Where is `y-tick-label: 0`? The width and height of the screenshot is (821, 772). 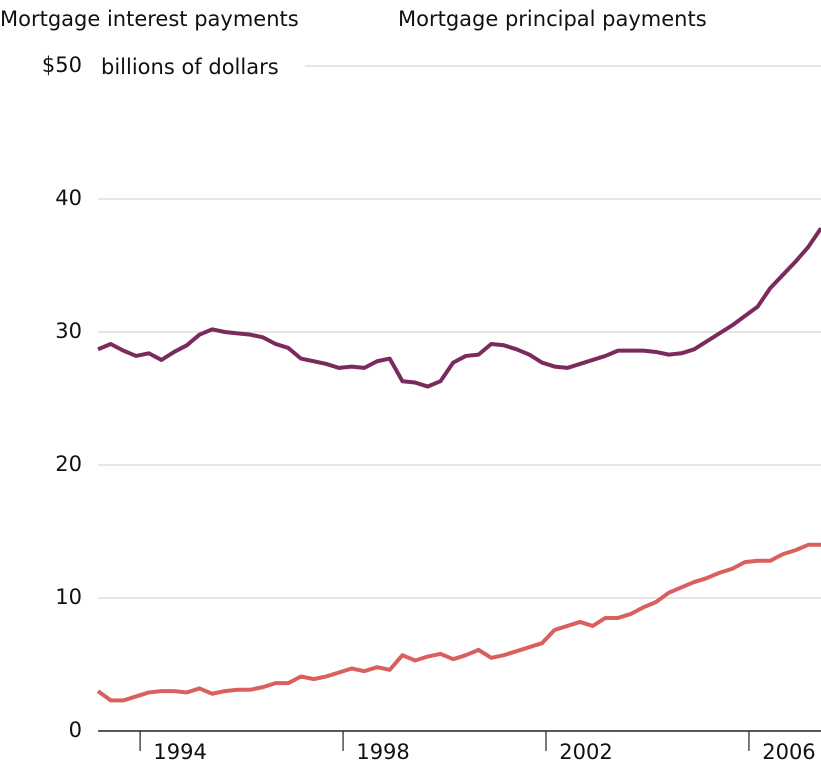
y-tick-label: 0 is located at coordinates (75, 730).